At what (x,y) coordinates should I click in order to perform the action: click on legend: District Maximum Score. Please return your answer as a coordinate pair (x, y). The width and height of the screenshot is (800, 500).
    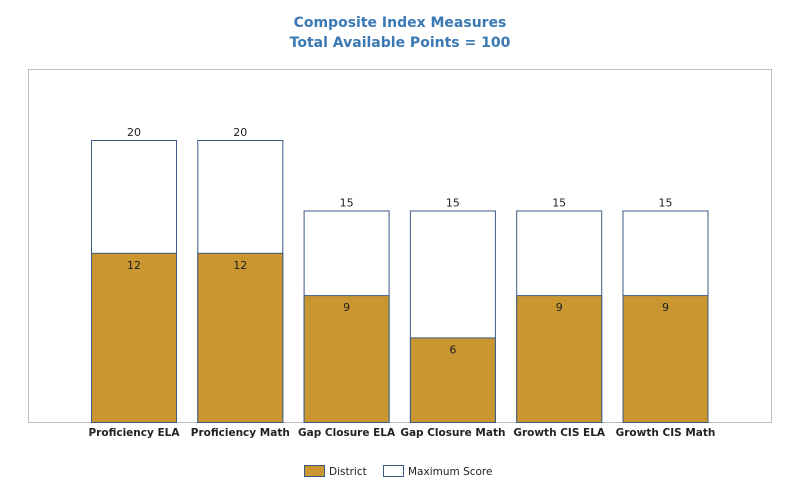
    Looking at the image, I should click on (398, 471).